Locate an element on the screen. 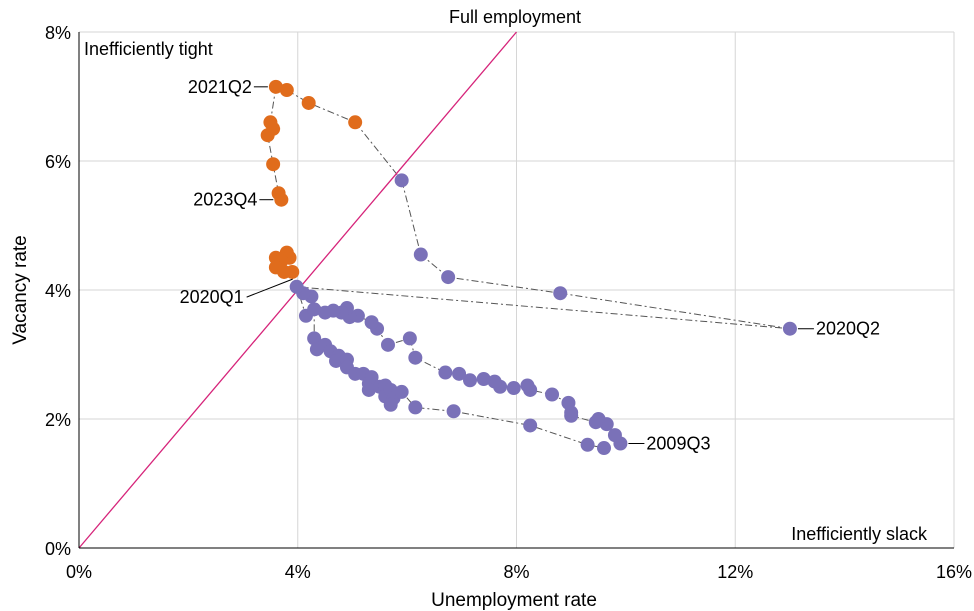  y-tick-label: 2% is located at coordinates (58, 420).